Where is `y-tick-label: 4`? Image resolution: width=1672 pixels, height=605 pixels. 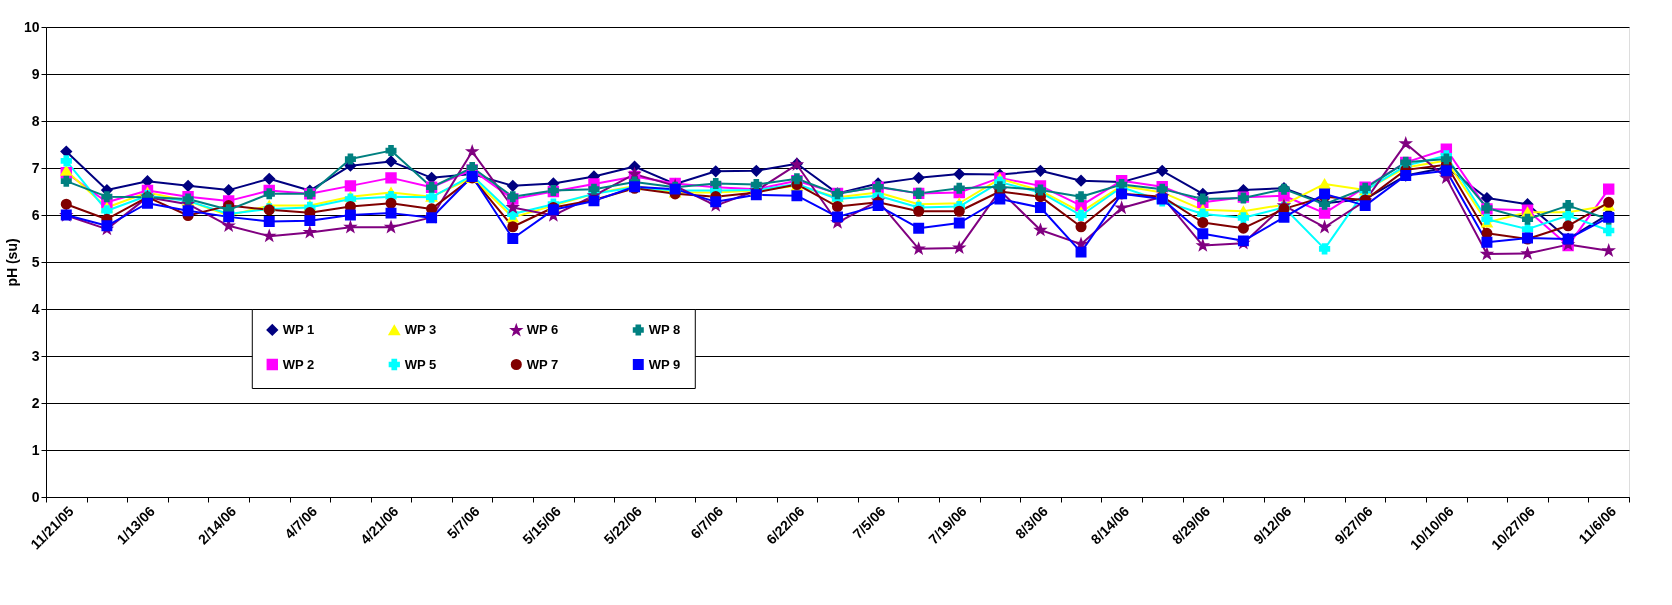
y-tick-label: 4 is located at coordinates (35, 308).